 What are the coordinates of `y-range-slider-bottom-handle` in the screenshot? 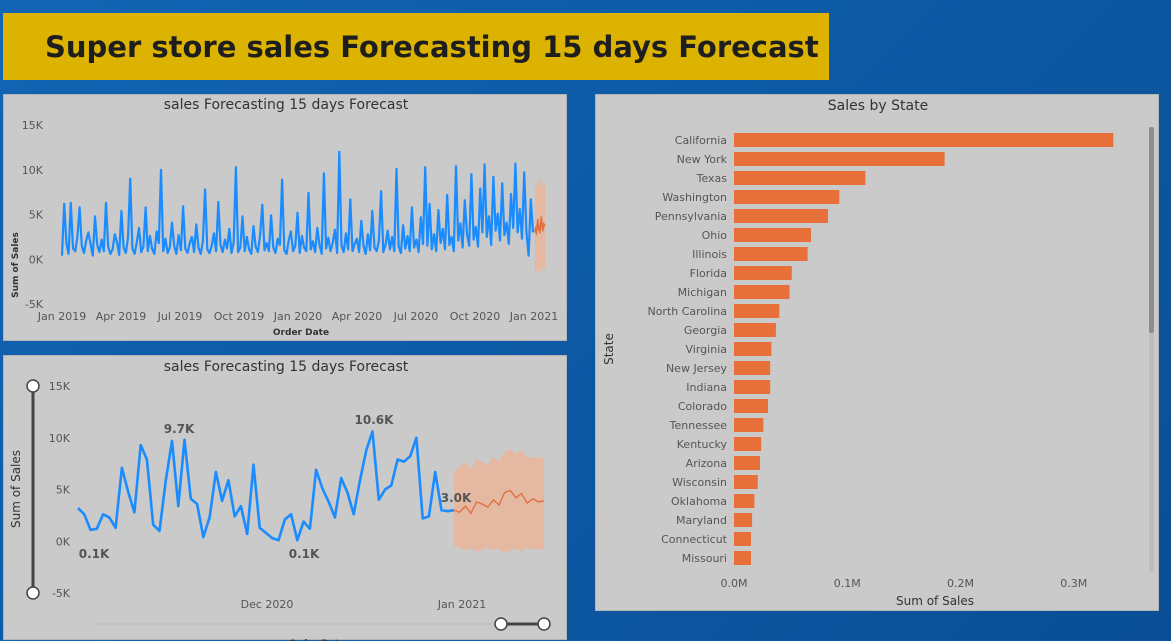 It's located at (33, 593).